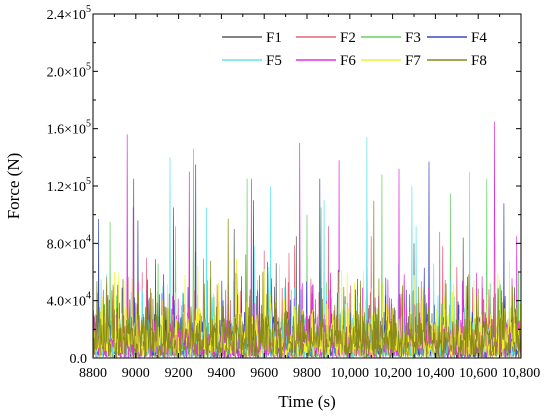 This screenshot has height=416, width=550. What do you see at coordinates (79, 359) in the screenshot?
I see `y-tick-label: 0.0` at bounding box center [79, 359].